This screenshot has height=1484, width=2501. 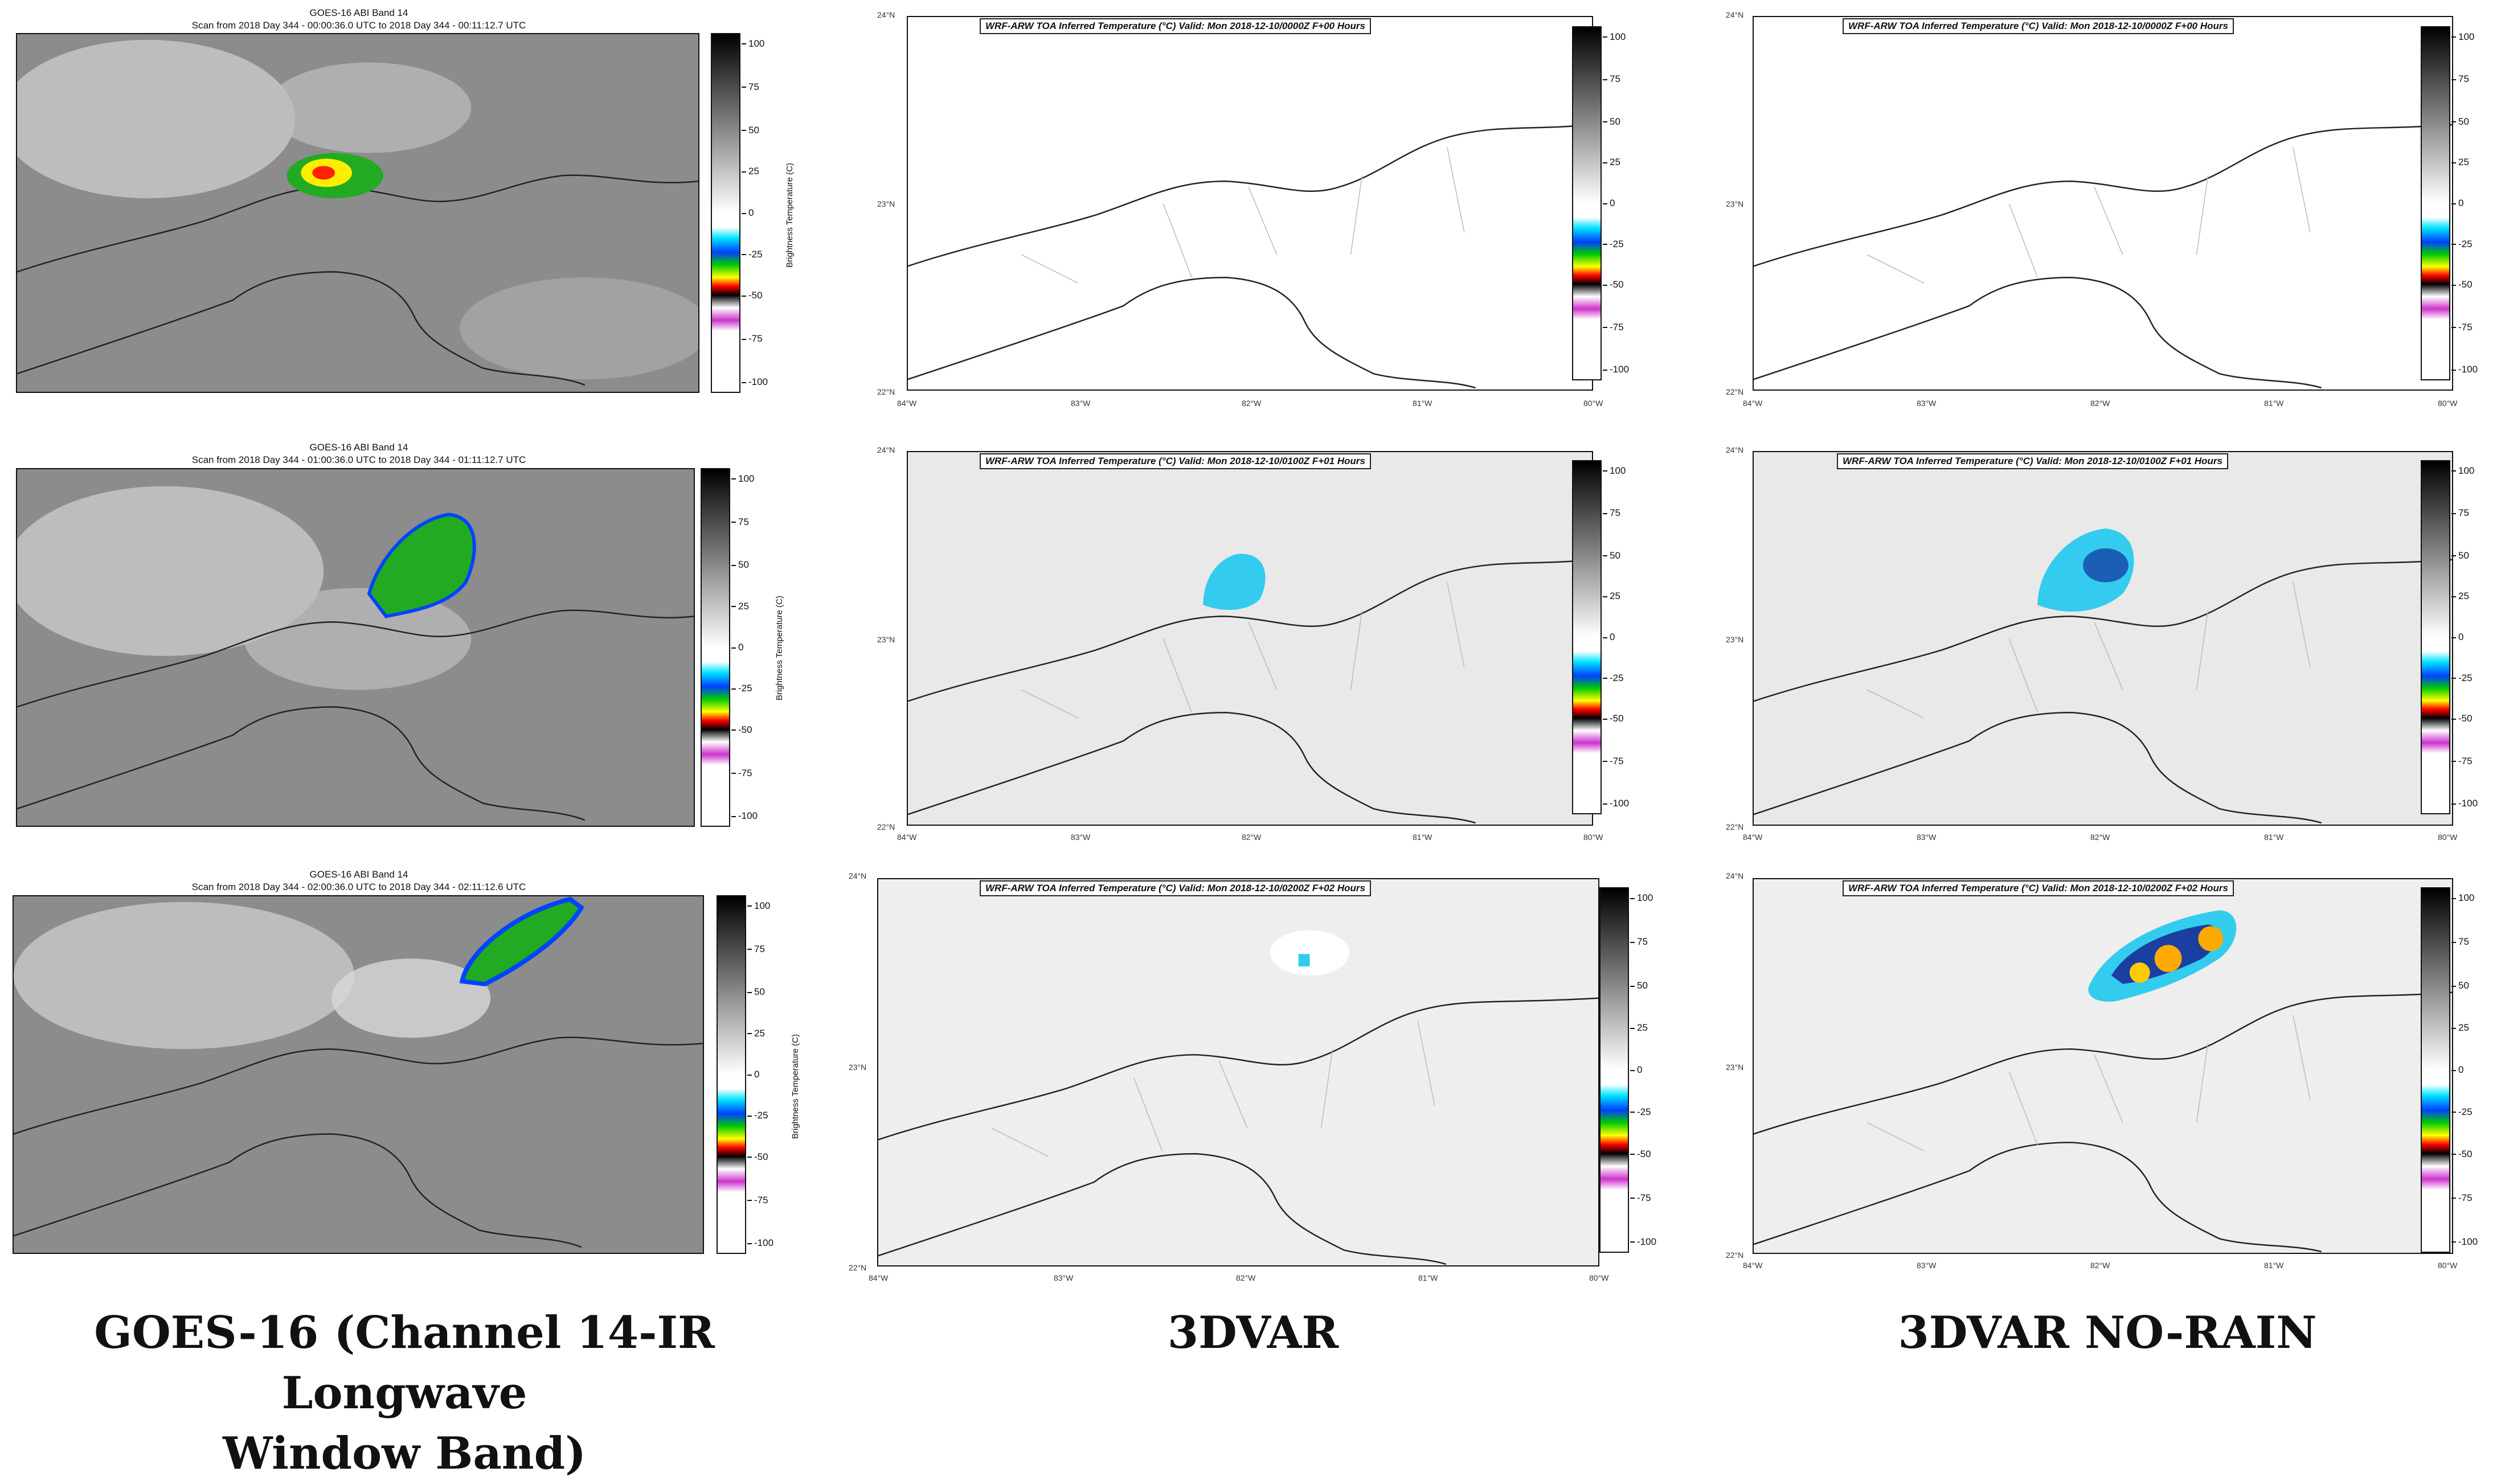 I want to click on goes-map-2-svg, so click(x=355, y=653).